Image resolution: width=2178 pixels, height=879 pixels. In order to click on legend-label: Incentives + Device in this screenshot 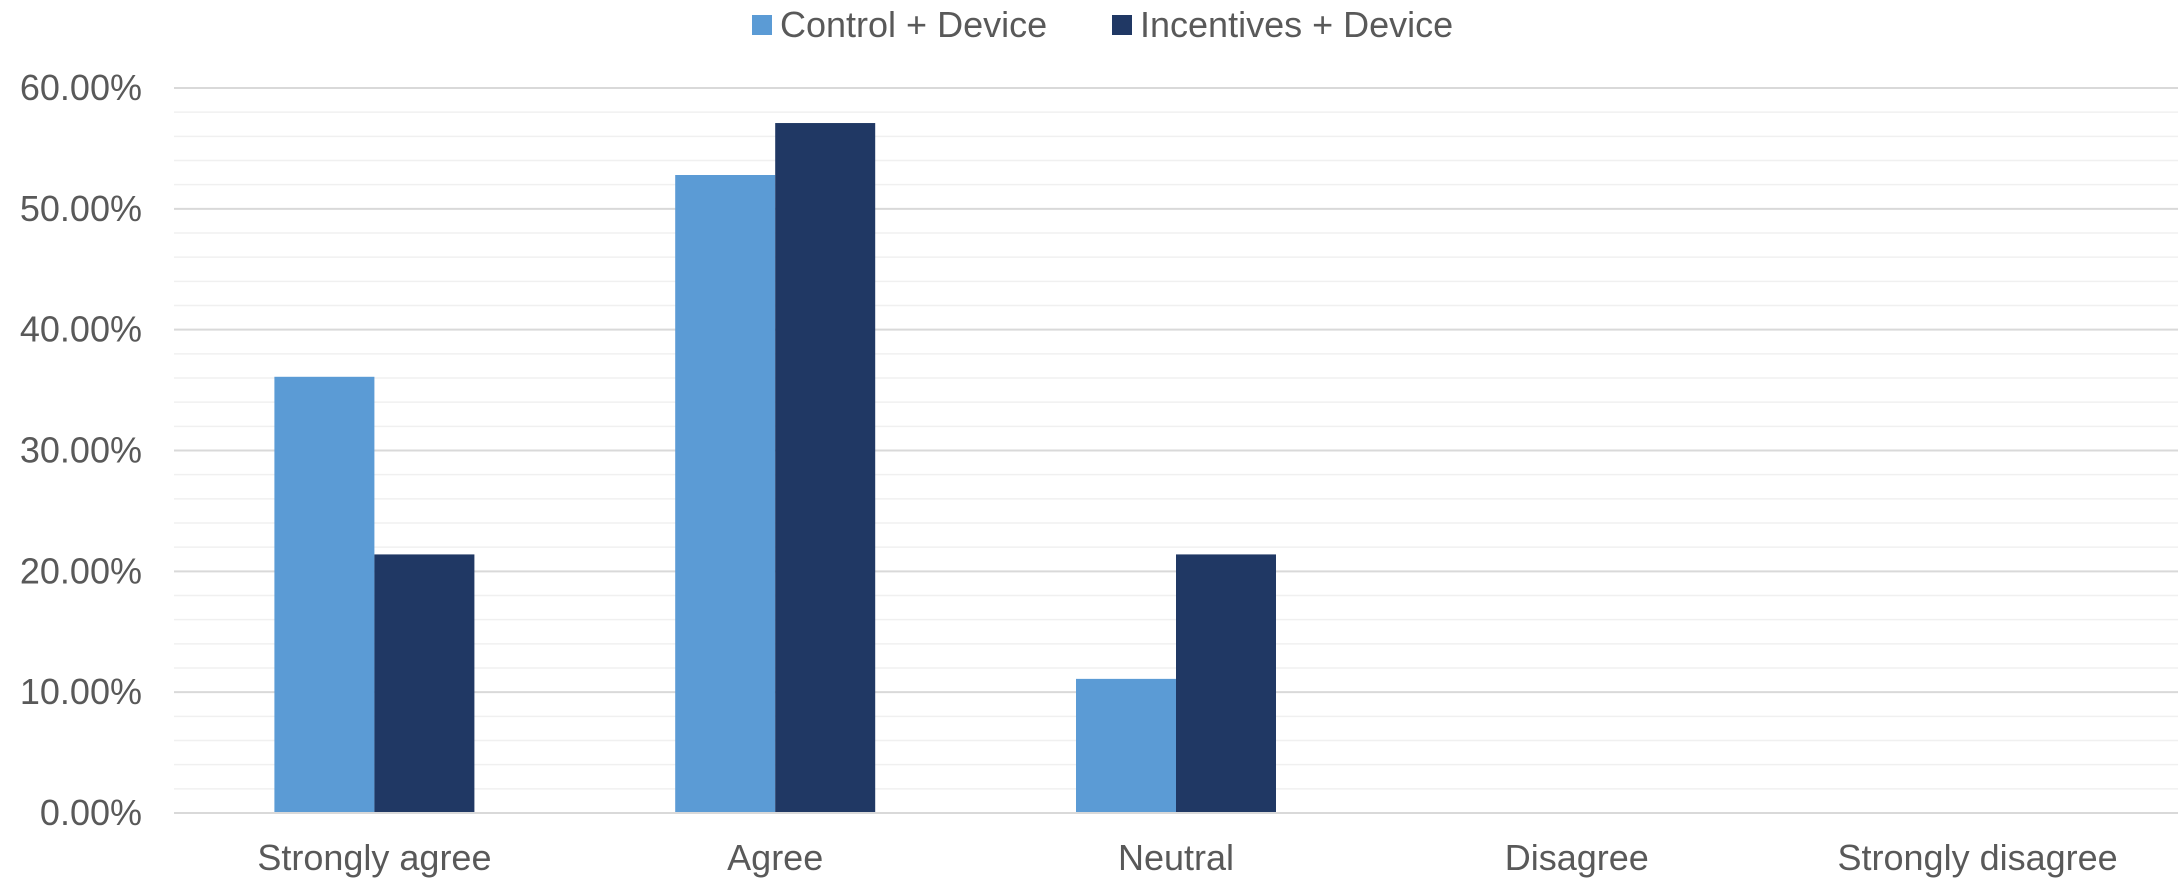, I will do `click(1296, 24)`.